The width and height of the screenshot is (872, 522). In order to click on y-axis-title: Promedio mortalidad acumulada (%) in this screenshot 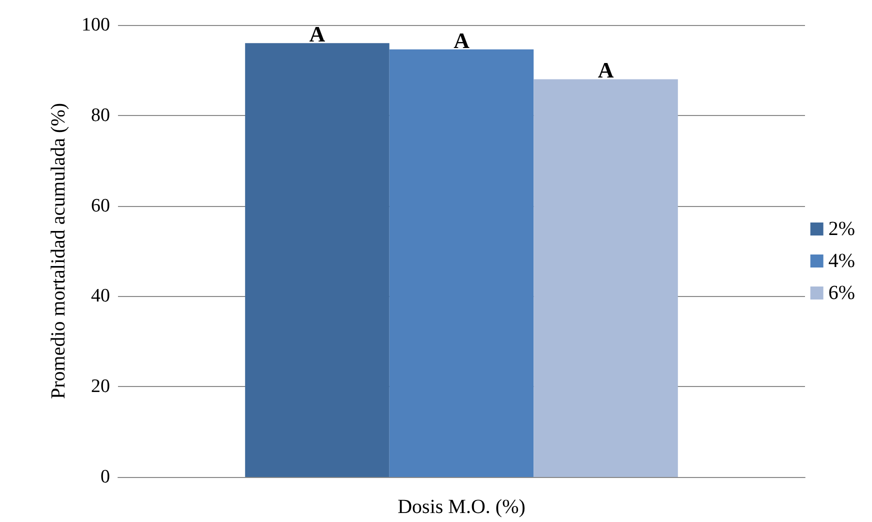, I will do `click(59, 251)`.